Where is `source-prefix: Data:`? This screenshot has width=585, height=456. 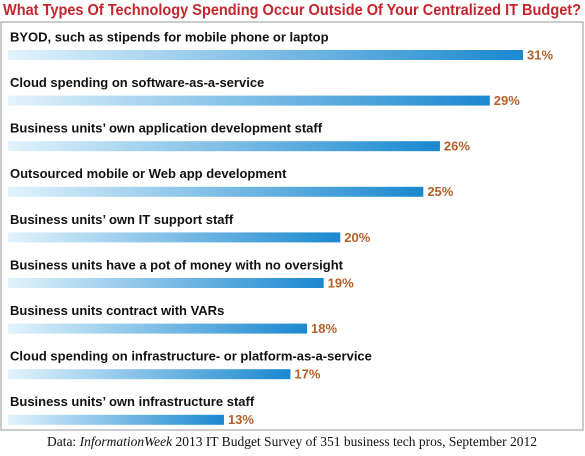
source-prefix: Data: is located at coordinates (61, 441).